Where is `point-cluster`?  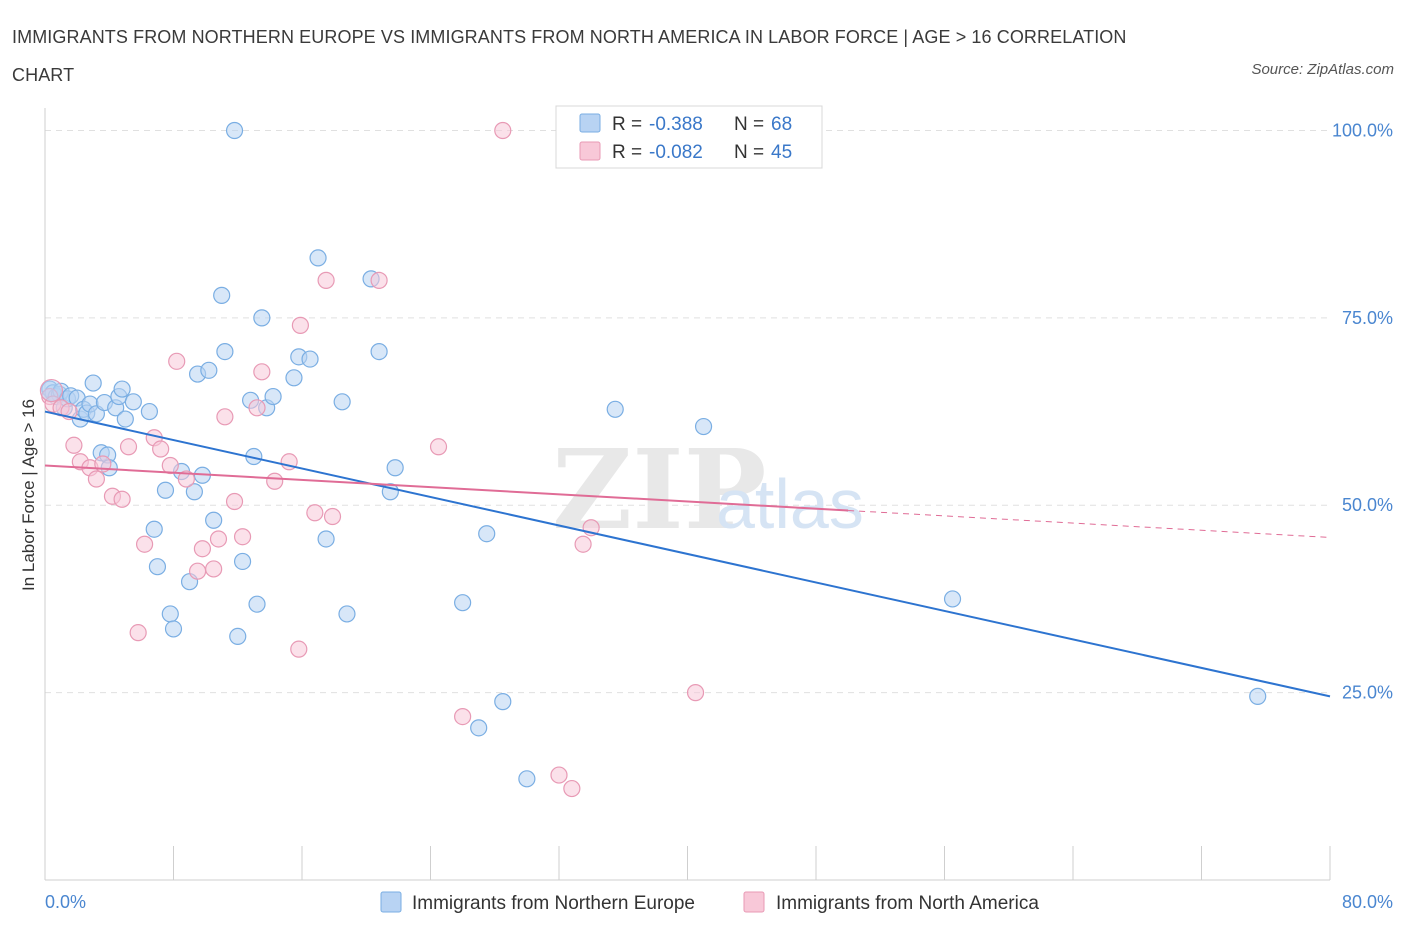
point-cluster is located at coordinates (51, 390).